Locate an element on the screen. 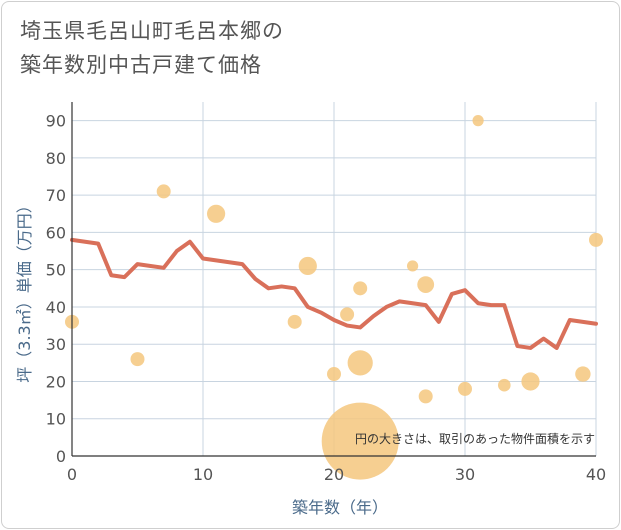 The image size is (621, 530). x-tick-label: 40 is located at coordinates (596, 474).